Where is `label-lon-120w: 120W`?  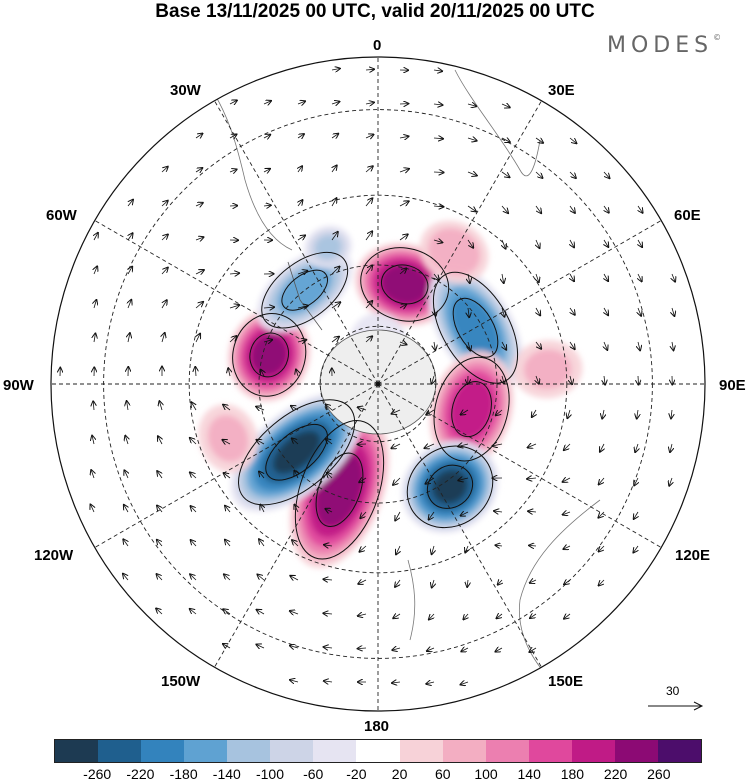
label-lon-120w: 120W is located at coordinates (54, 555).